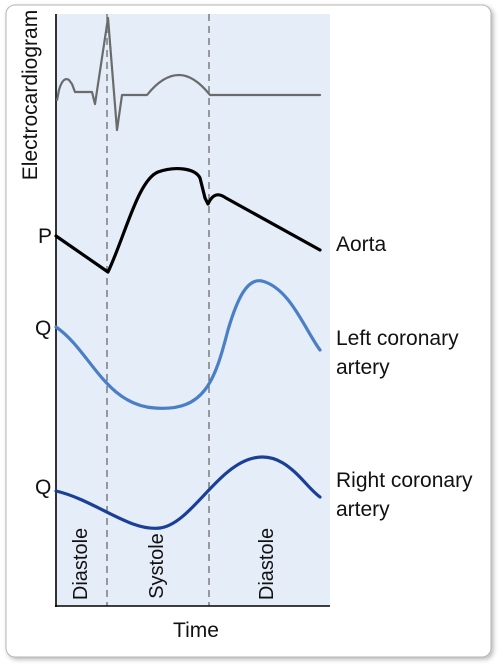 The height and width of the screenshot is (666, 500). What do you see at coordinates (43, 328) in the screenshot?
I see `left-flow-axis-label: Q` at bounding box center [43, 328].